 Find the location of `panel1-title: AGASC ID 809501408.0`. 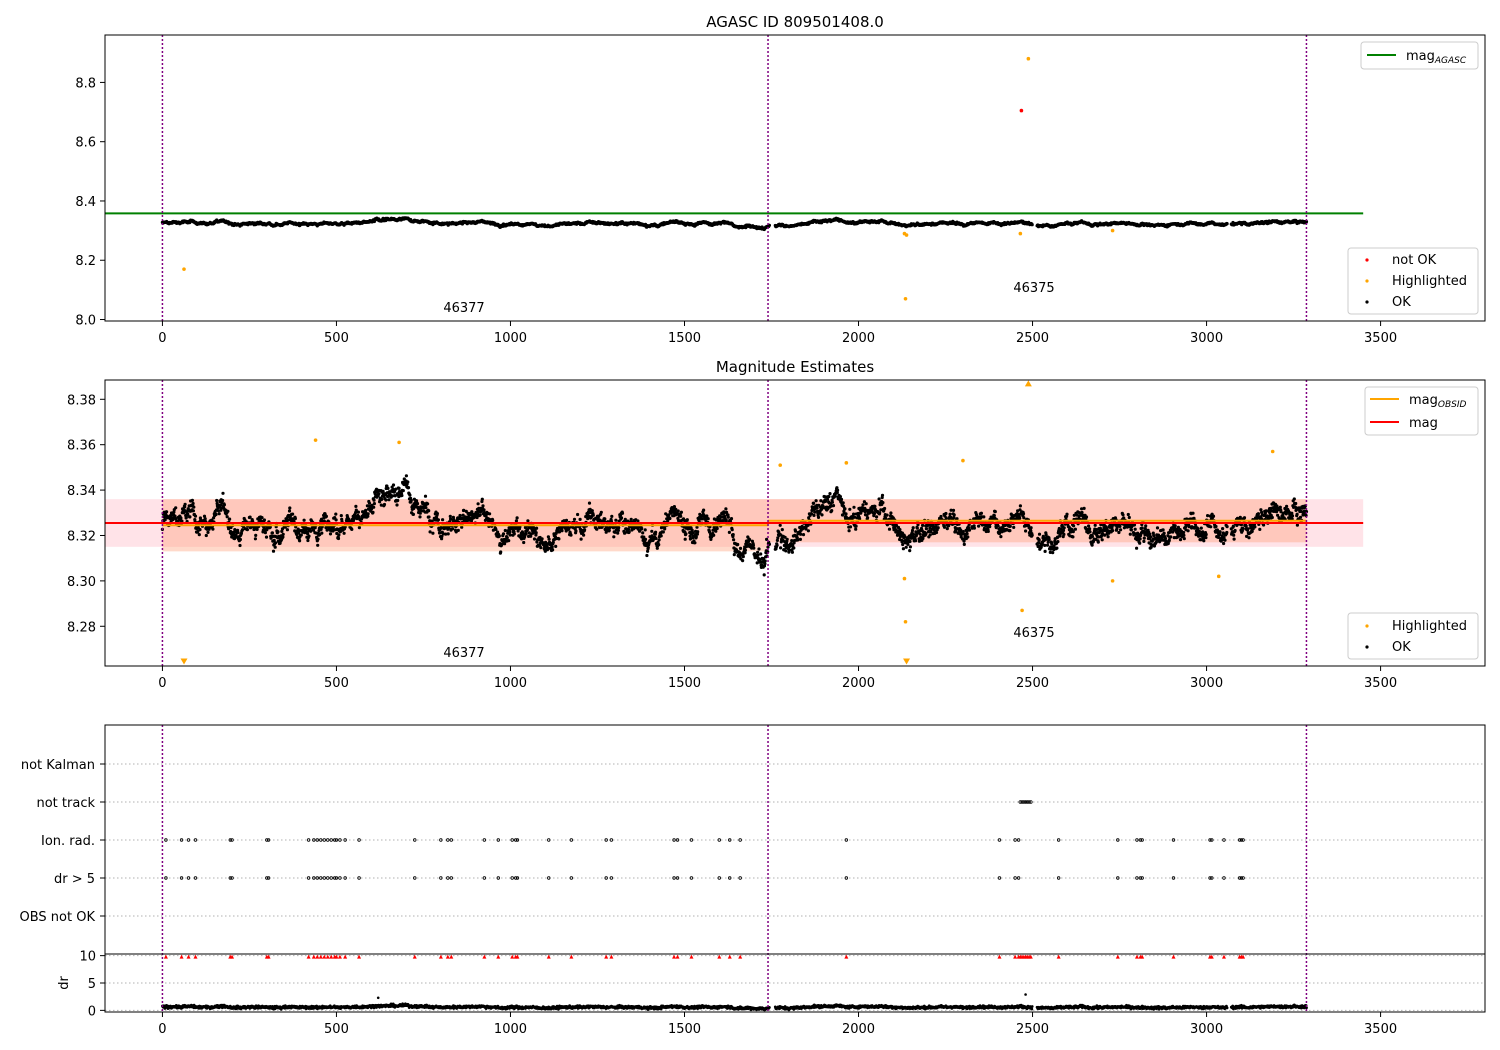

panel1-title: AGASC ID 809501408.0 is located at coordinates (795, 22).